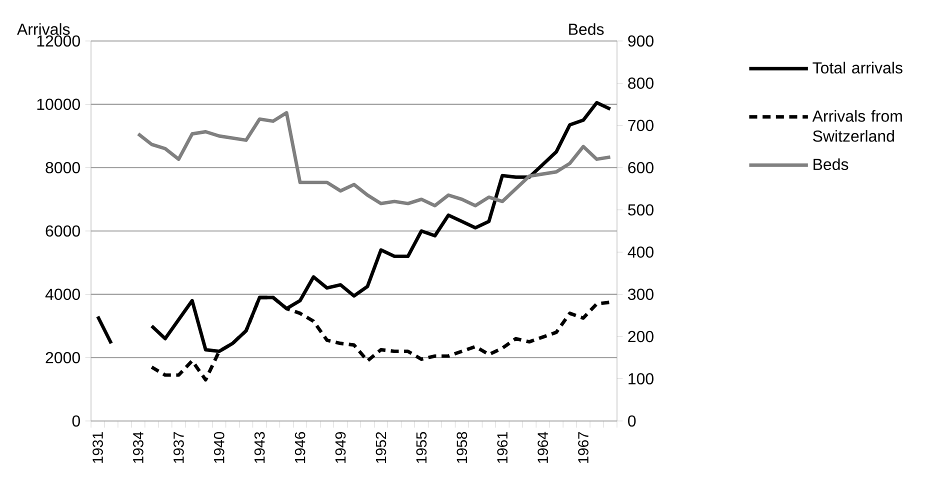  Describe the element at coordinates (586, 29) in the screenshot. I see `y2-axis-title: Beds` at that location.